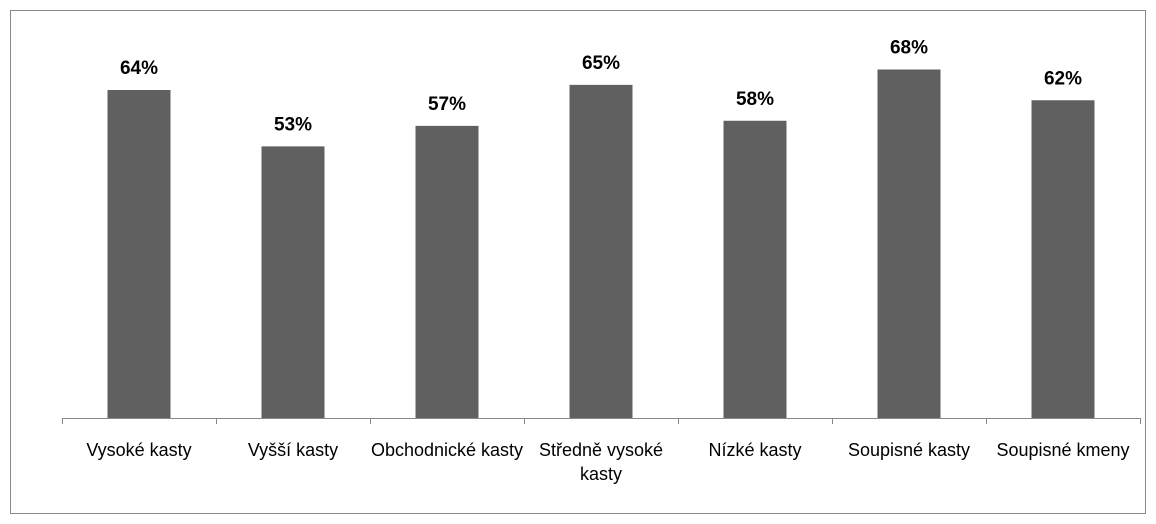 Image resolution: width=1156 pixels, height=524 pixels. What do you see at coordinates (139, 68) in the screenshot?
I see `value-label: 64%` at bounding box center [139, 68].